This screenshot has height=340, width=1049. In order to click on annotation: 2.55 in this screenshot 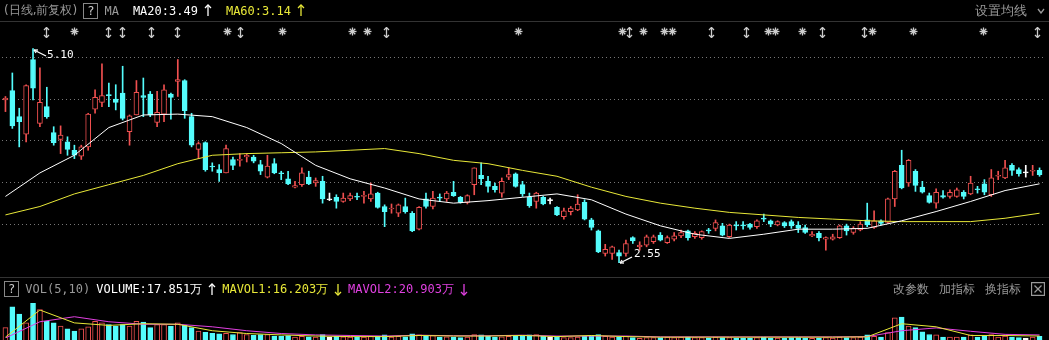, I will do `click(647, 253)`.